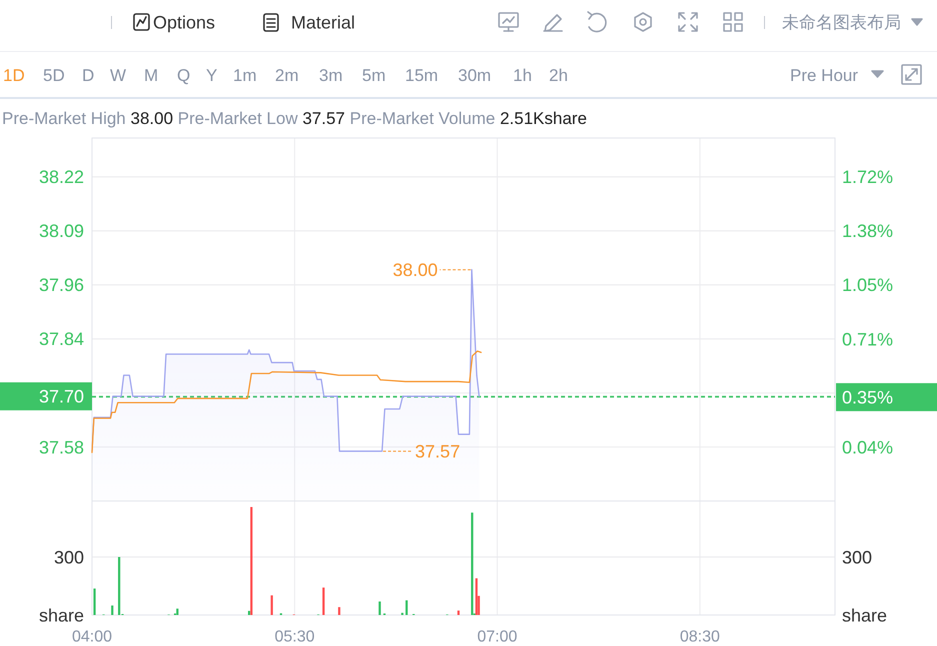 This screenshot has height=646, width=937. Describe the element at coordinates (61, 231) in the screenshot. I see `y-tick-label: 38.09` at that location.